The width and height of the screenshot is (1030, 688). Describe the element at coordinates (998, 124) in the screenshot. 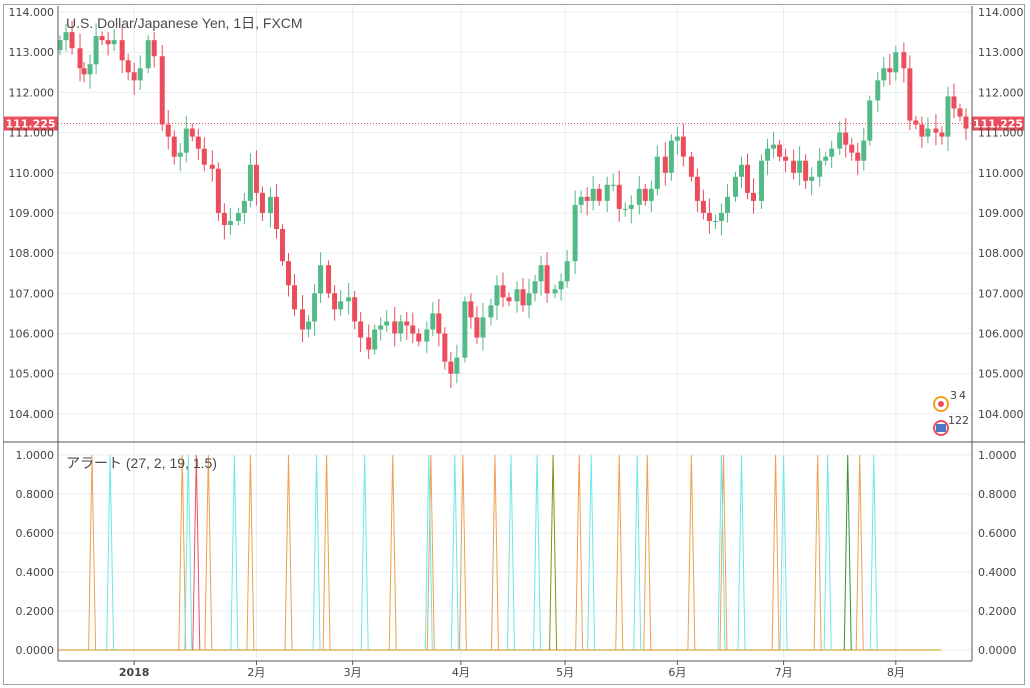

I see `current-price-label-right: 111.225` at that location.